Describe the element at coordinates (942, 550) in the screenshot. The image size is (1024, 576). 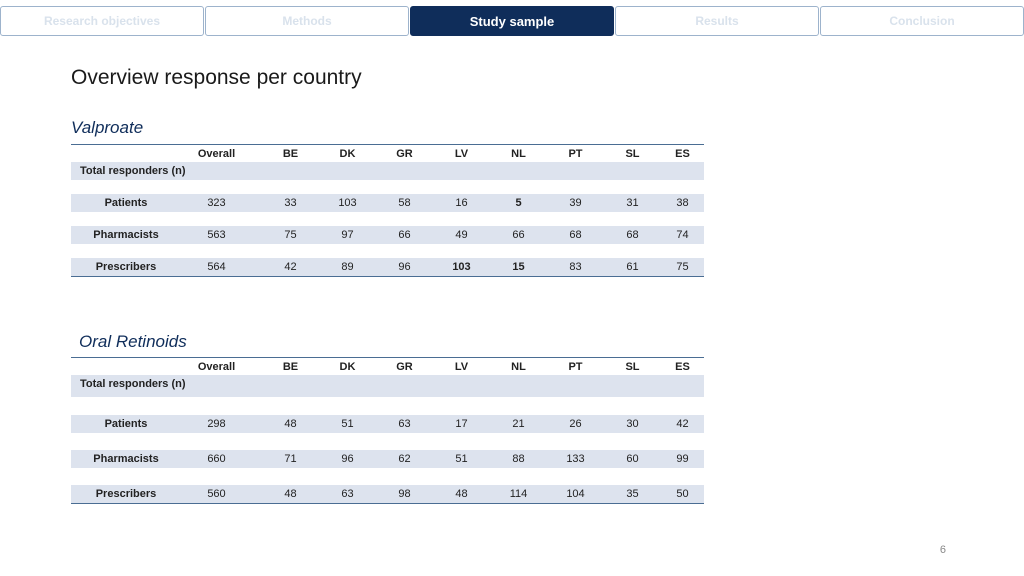
I see `page-number: 6` at that location.